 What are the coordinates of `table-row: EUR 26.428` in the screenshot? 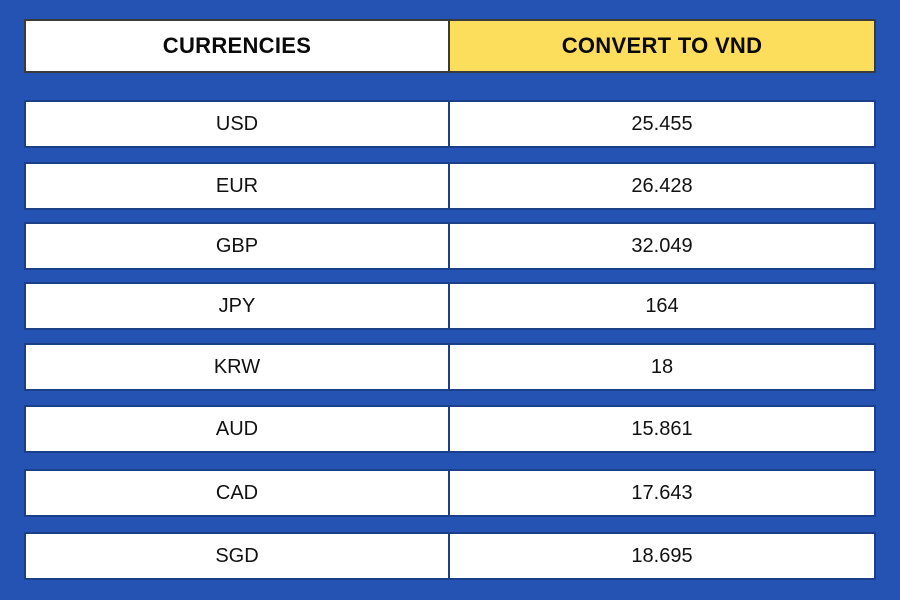 It's located at (450, 186).